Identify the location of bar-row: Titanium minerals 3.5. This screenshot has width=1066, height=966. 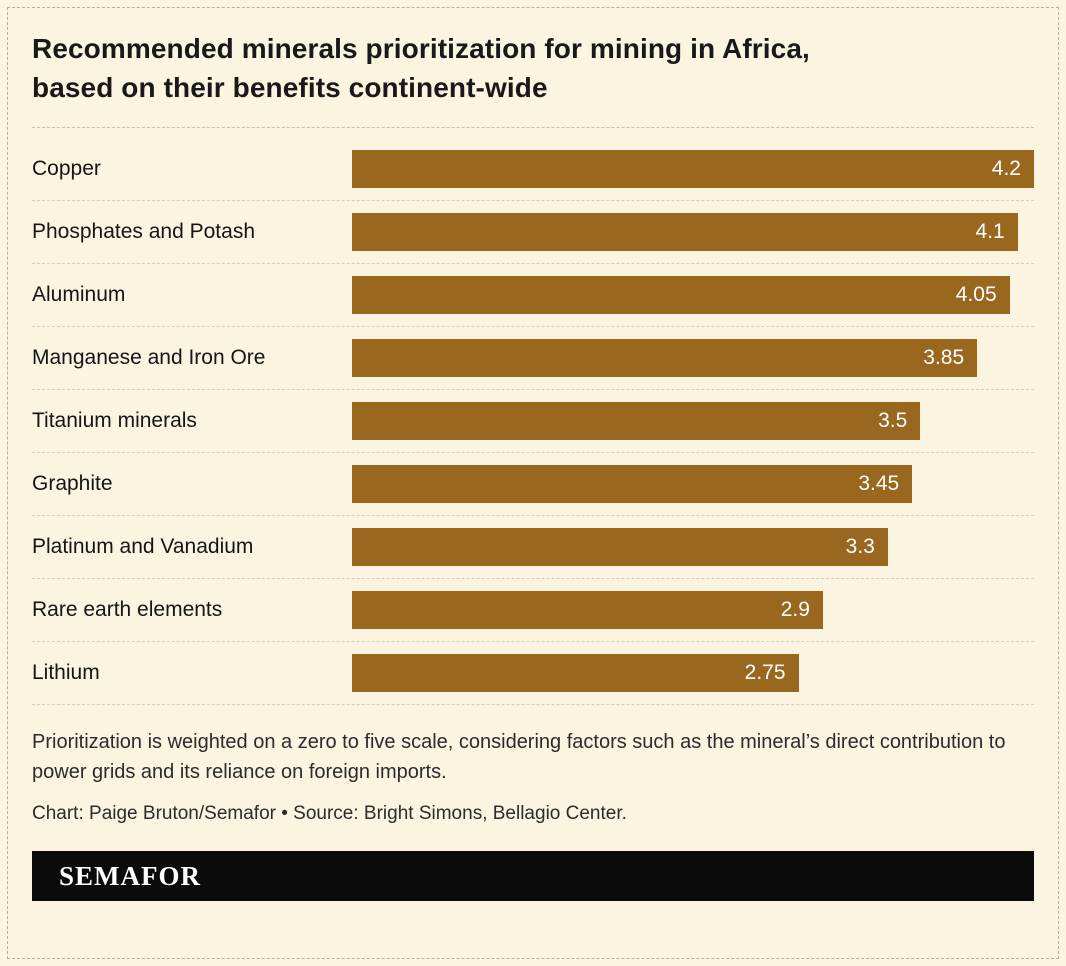
(533, 422).